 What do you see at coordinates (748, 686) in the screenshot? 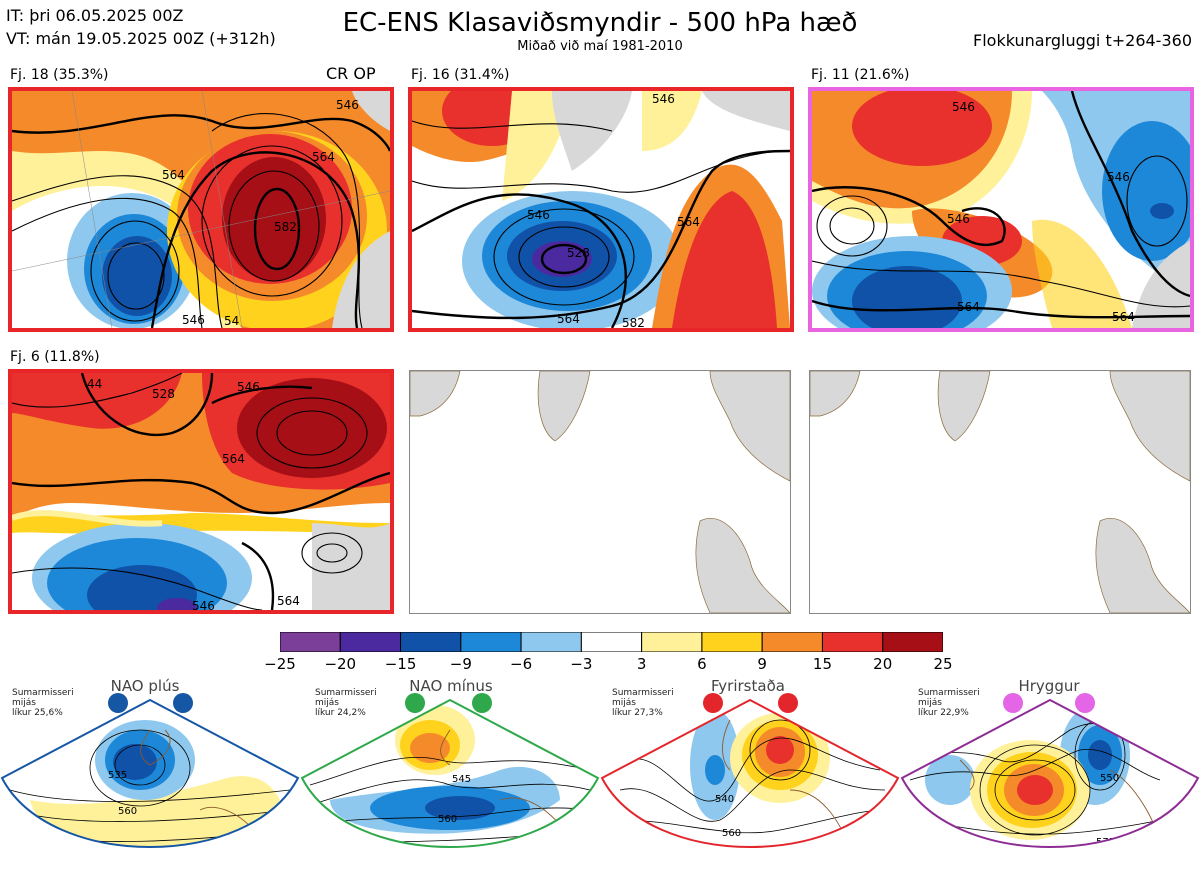
I see `regime-3-title: Fyrirstaða` at bounding box center [748, 686].